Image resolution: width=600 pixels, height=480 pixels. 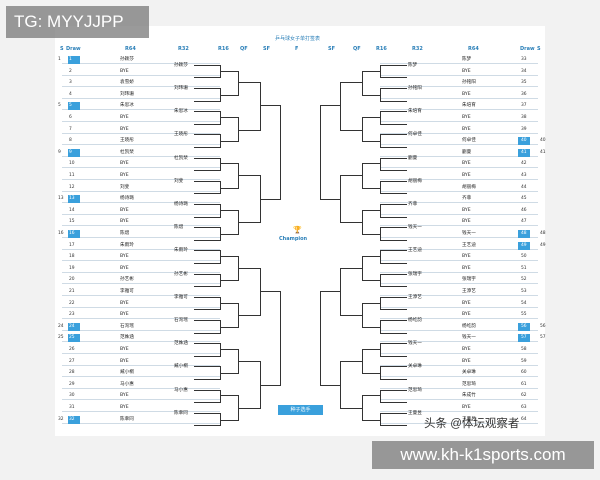 I want to click on r64-player: 朱雨玲, so click(x=127, y=245).